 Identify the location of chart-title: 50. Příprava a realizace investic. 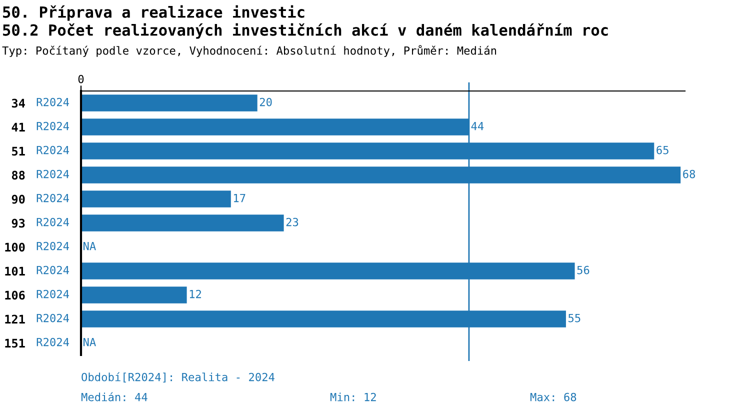
(153, 13).